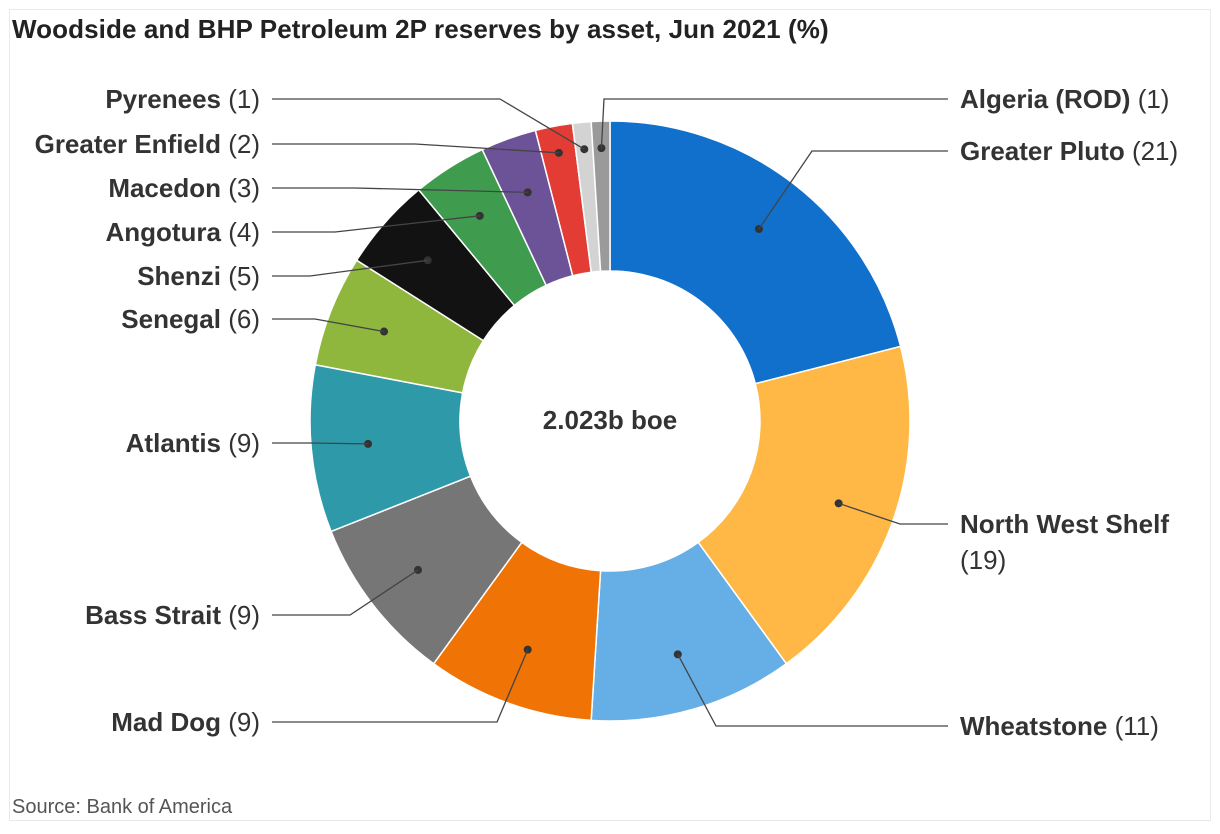  I want to click on label-wheatstone: Wheatstone (11), so click(1059, 726).